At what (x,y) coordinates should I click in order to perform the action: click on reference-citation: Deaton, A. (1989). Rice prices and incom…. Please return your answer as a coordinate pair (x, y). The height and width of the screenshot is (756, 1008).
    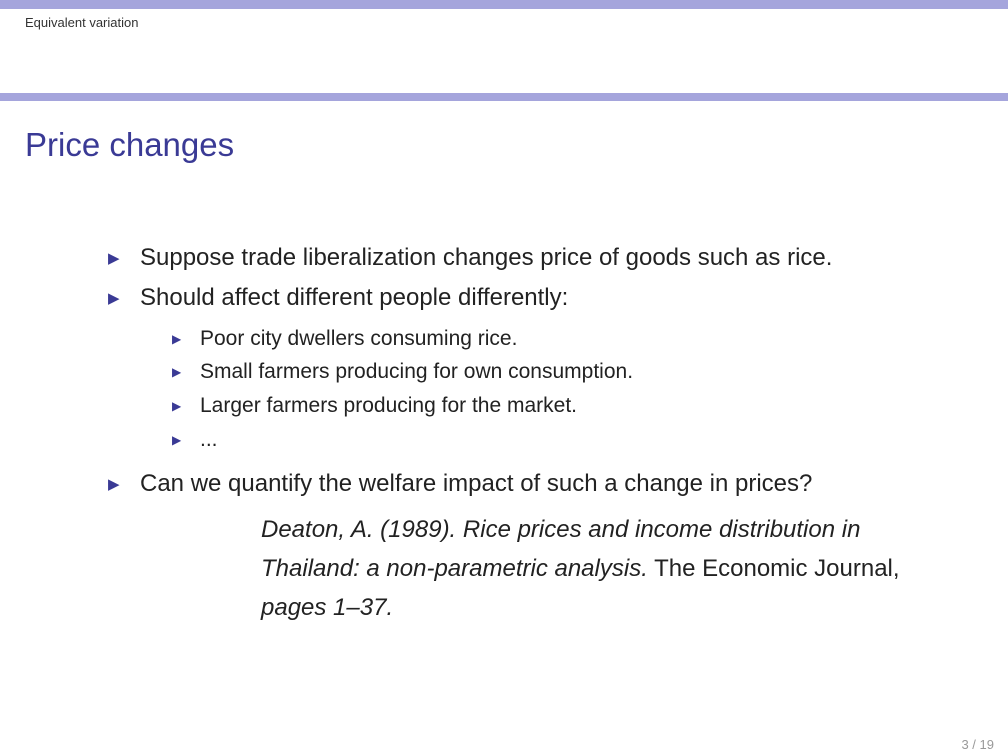
    Looking at the image, I should click on (580, 568).